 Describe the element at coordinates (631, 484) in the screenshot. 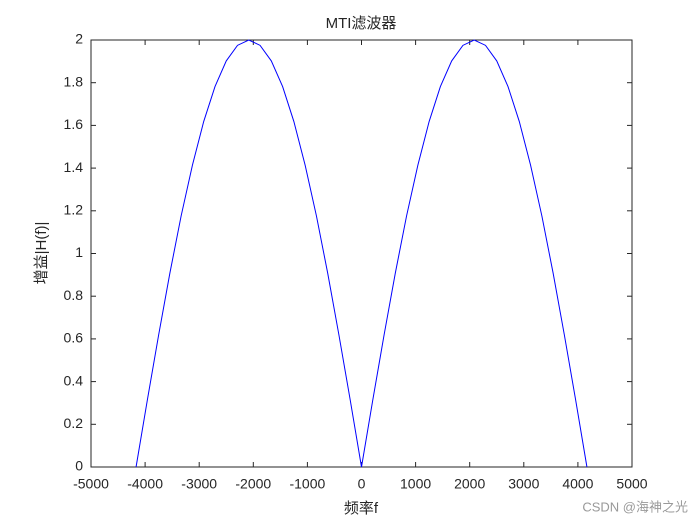

I see `x-tick-label: 5000` at that location.